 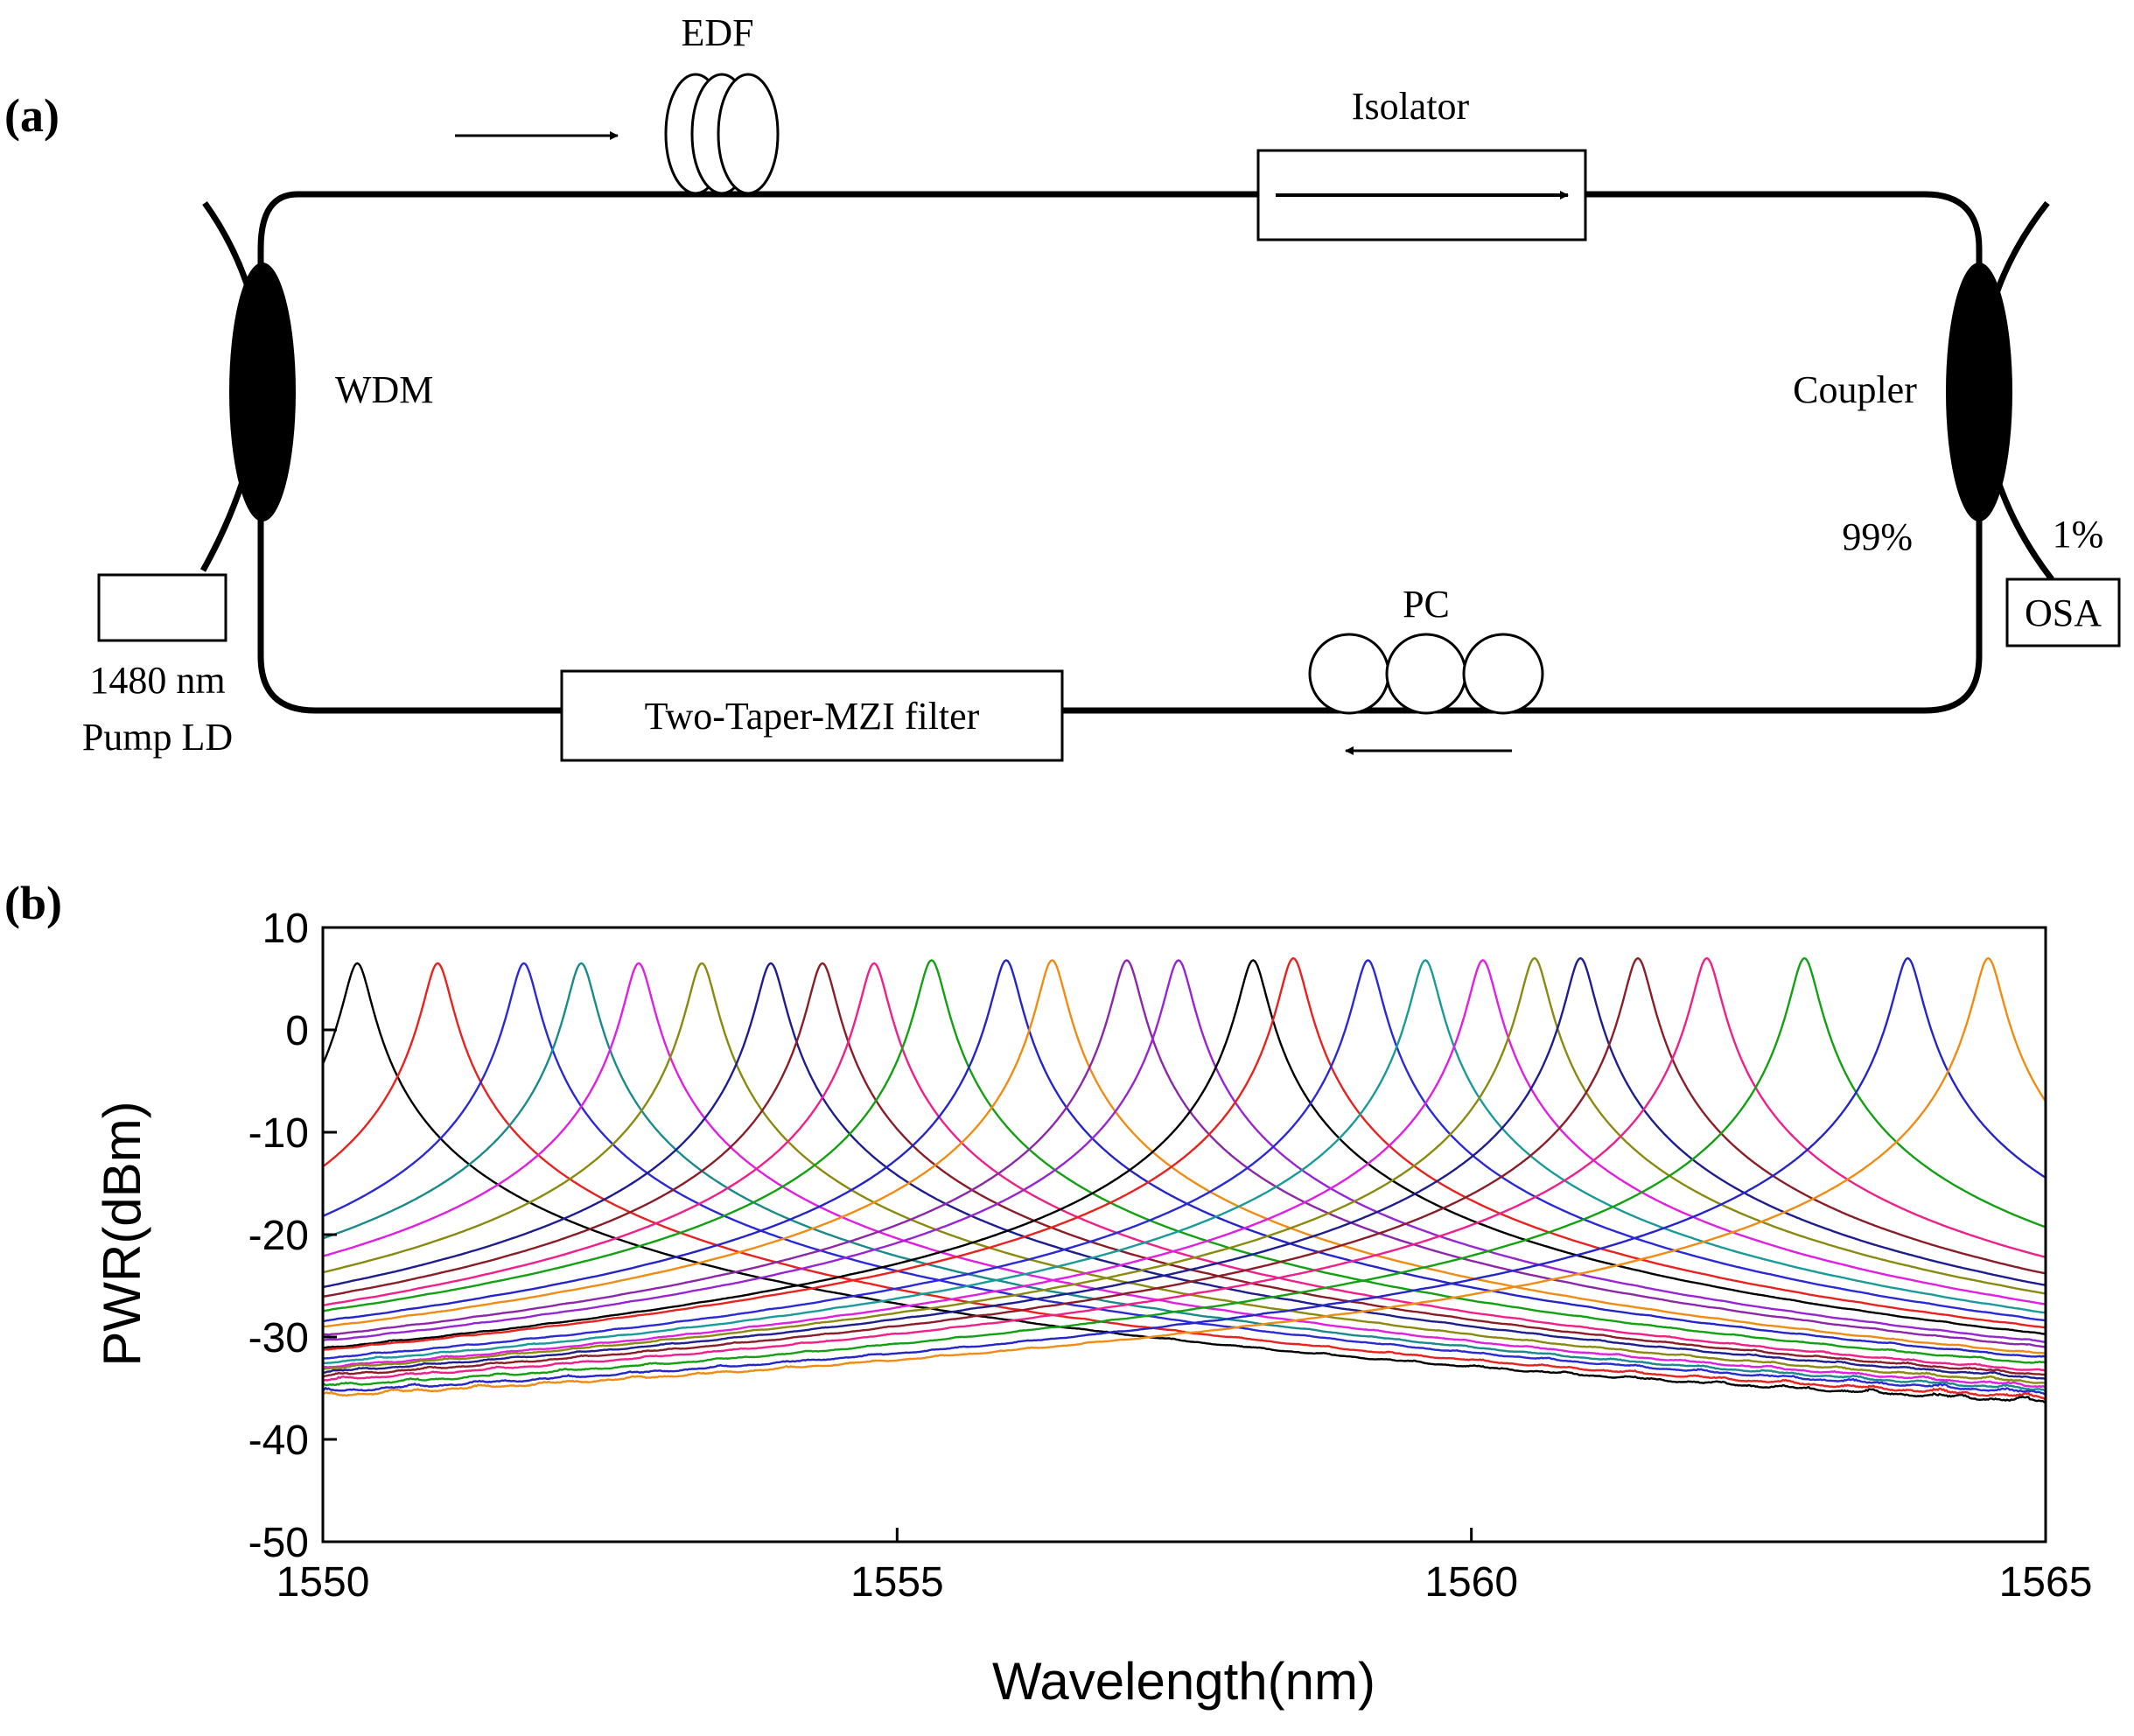 I want to click on pump-ld-label: Pump LD, so click(x=157, y=737).